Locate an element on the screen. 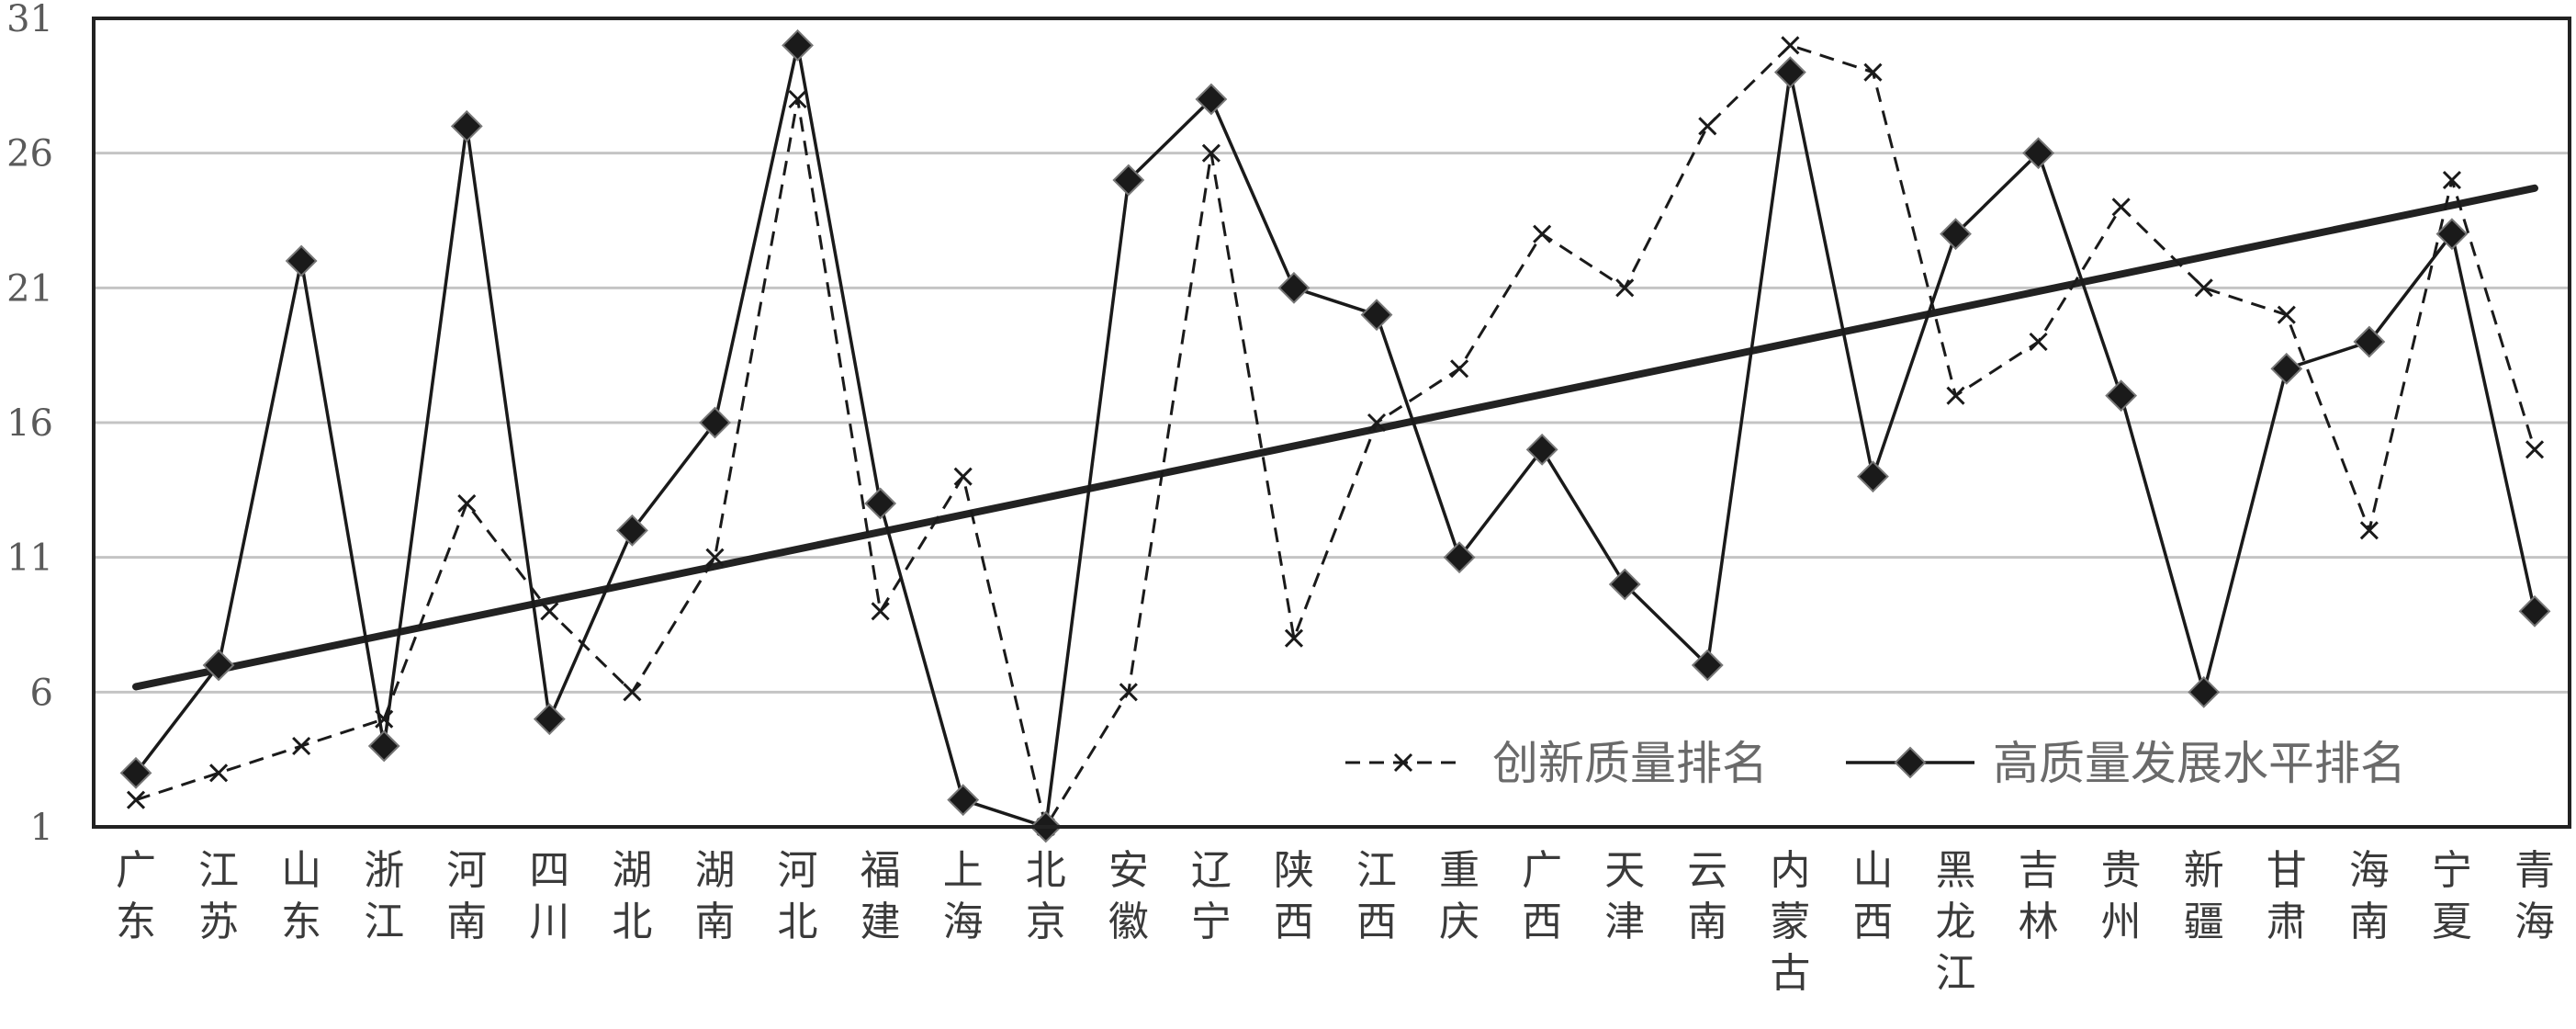 The width and height of the screenshot is (2576, 1029). x-tick-label: 庆 is located at coordinates (1459, 922).